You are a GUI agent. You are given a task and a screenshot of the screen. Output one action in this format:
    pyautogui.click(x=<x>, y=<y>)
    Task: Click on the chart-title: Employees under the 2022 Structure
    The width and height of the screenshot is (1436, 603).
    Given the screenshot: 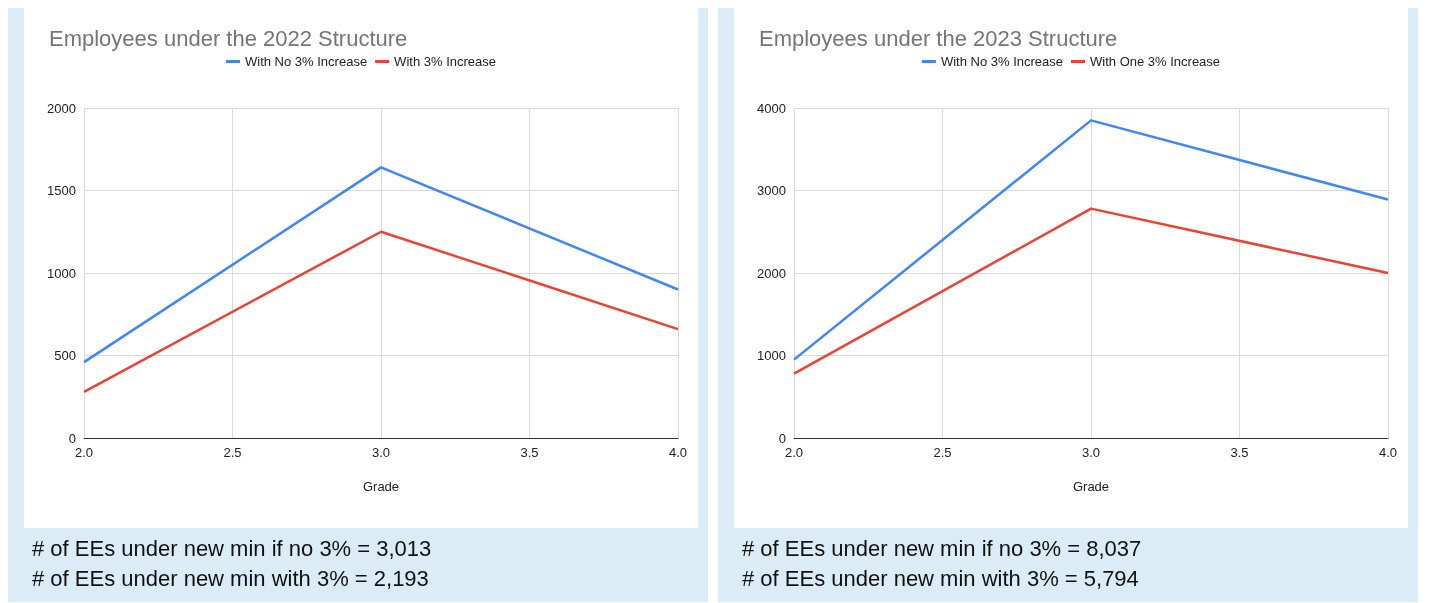 What is the action you would take?
    pyautogui.click(x=228, y=38)
    